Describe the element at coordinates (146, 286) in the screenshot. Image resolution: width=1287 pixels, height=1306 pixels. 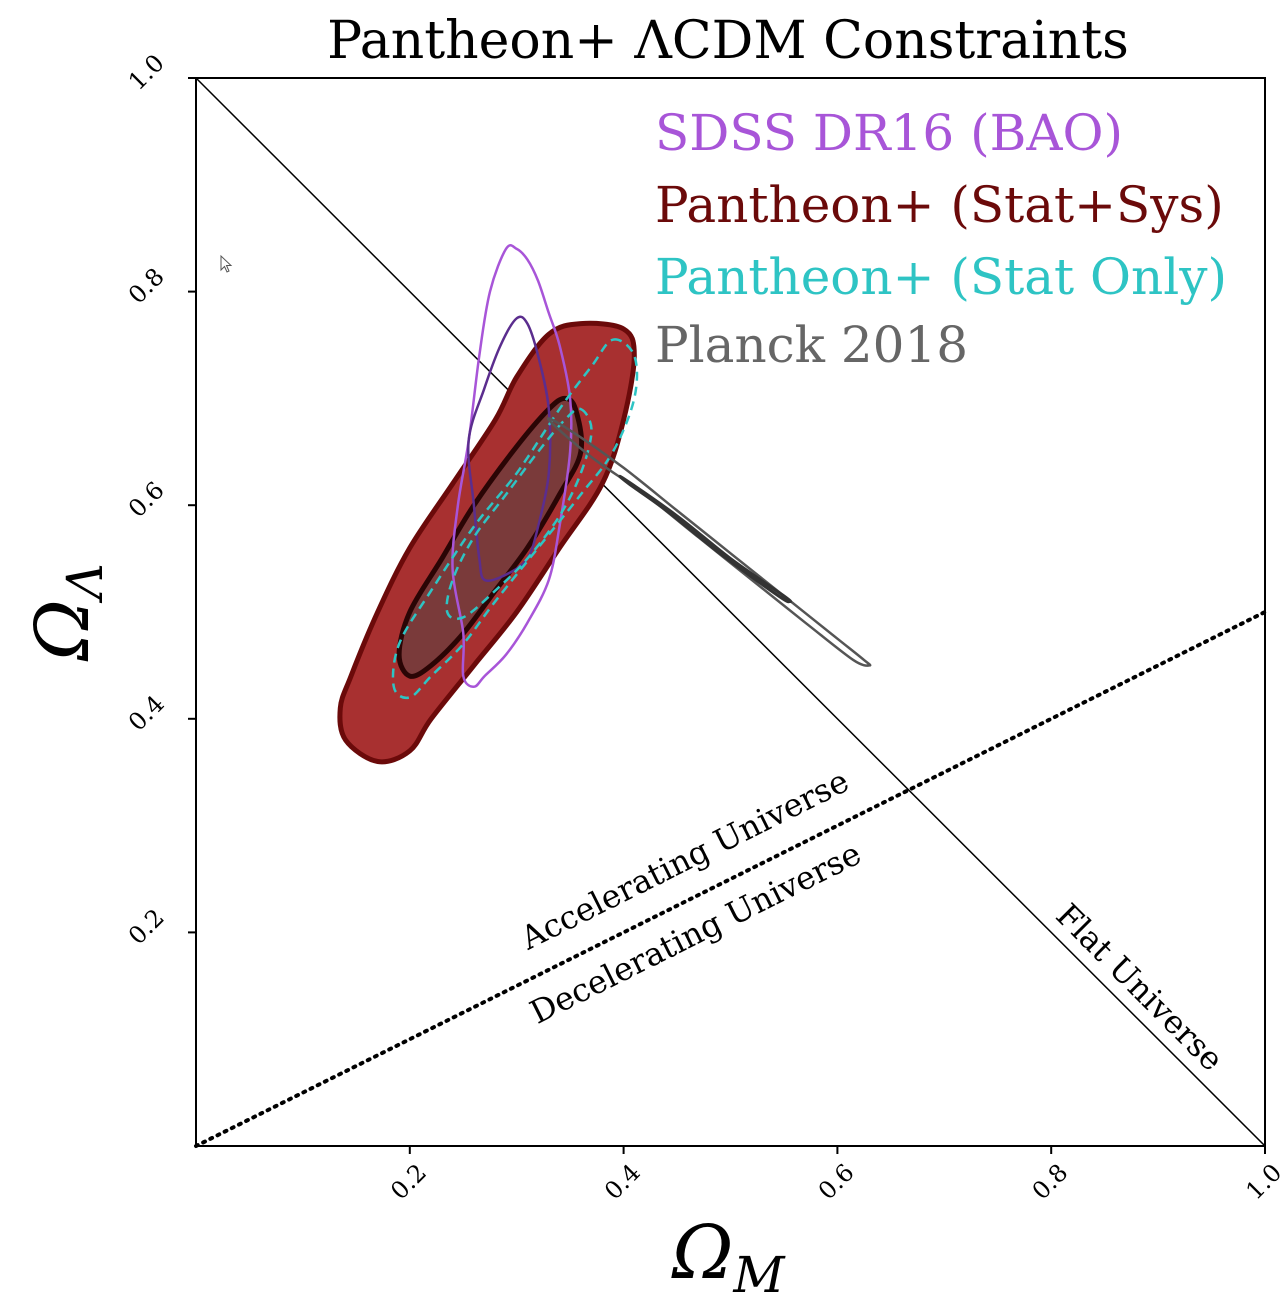
I see `y-tick-label: 0.8` at that location.